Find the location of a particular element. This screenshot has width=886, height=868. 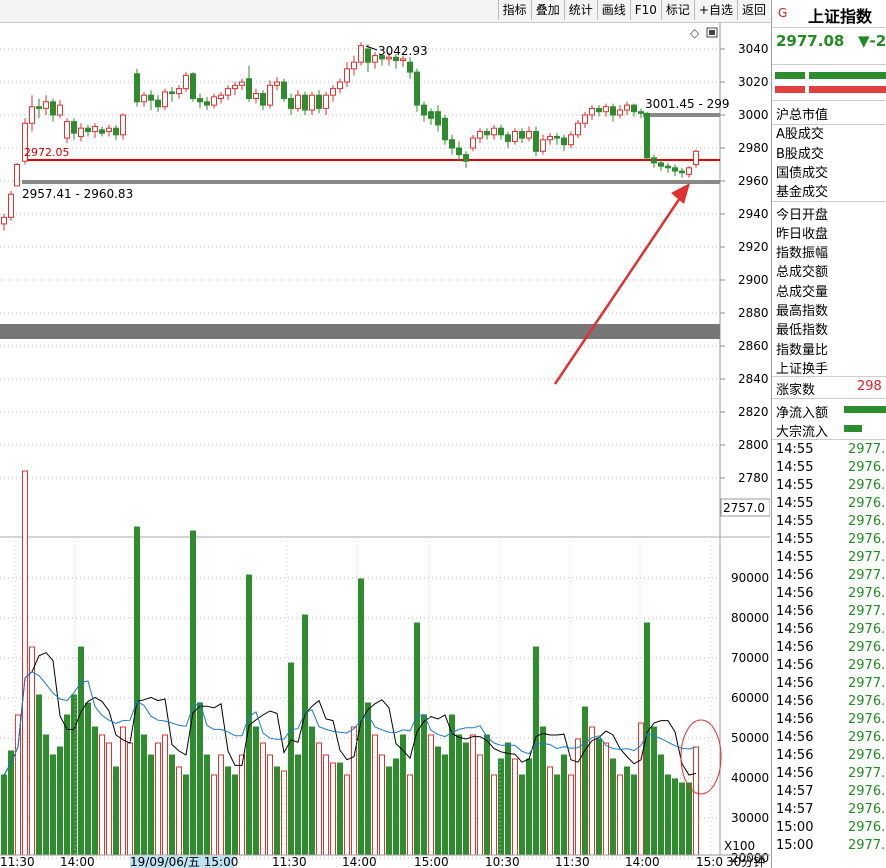

volume-axis-label: 50000 is located at coordinates (750, 738).